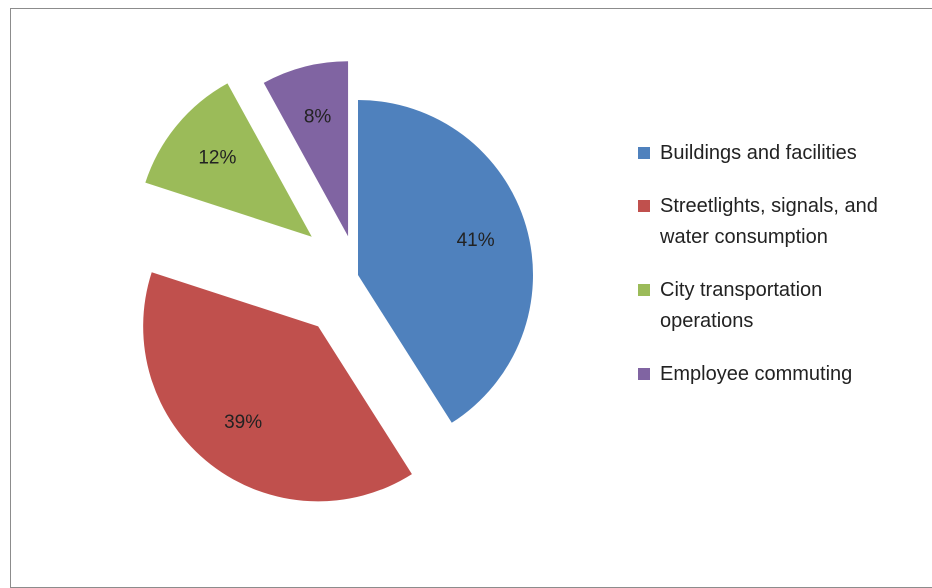 The image size is (932, 588). I want to click on data-label: 39%, so click(243, 422).